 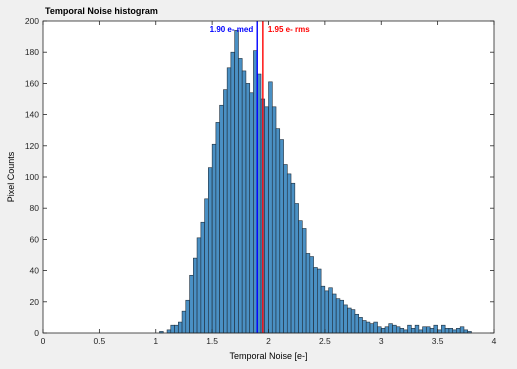 What do you see at coordinates (99, 341) in the screenshot?
I see `x-tick-label: 0.5` at bounding box center [99, 341].